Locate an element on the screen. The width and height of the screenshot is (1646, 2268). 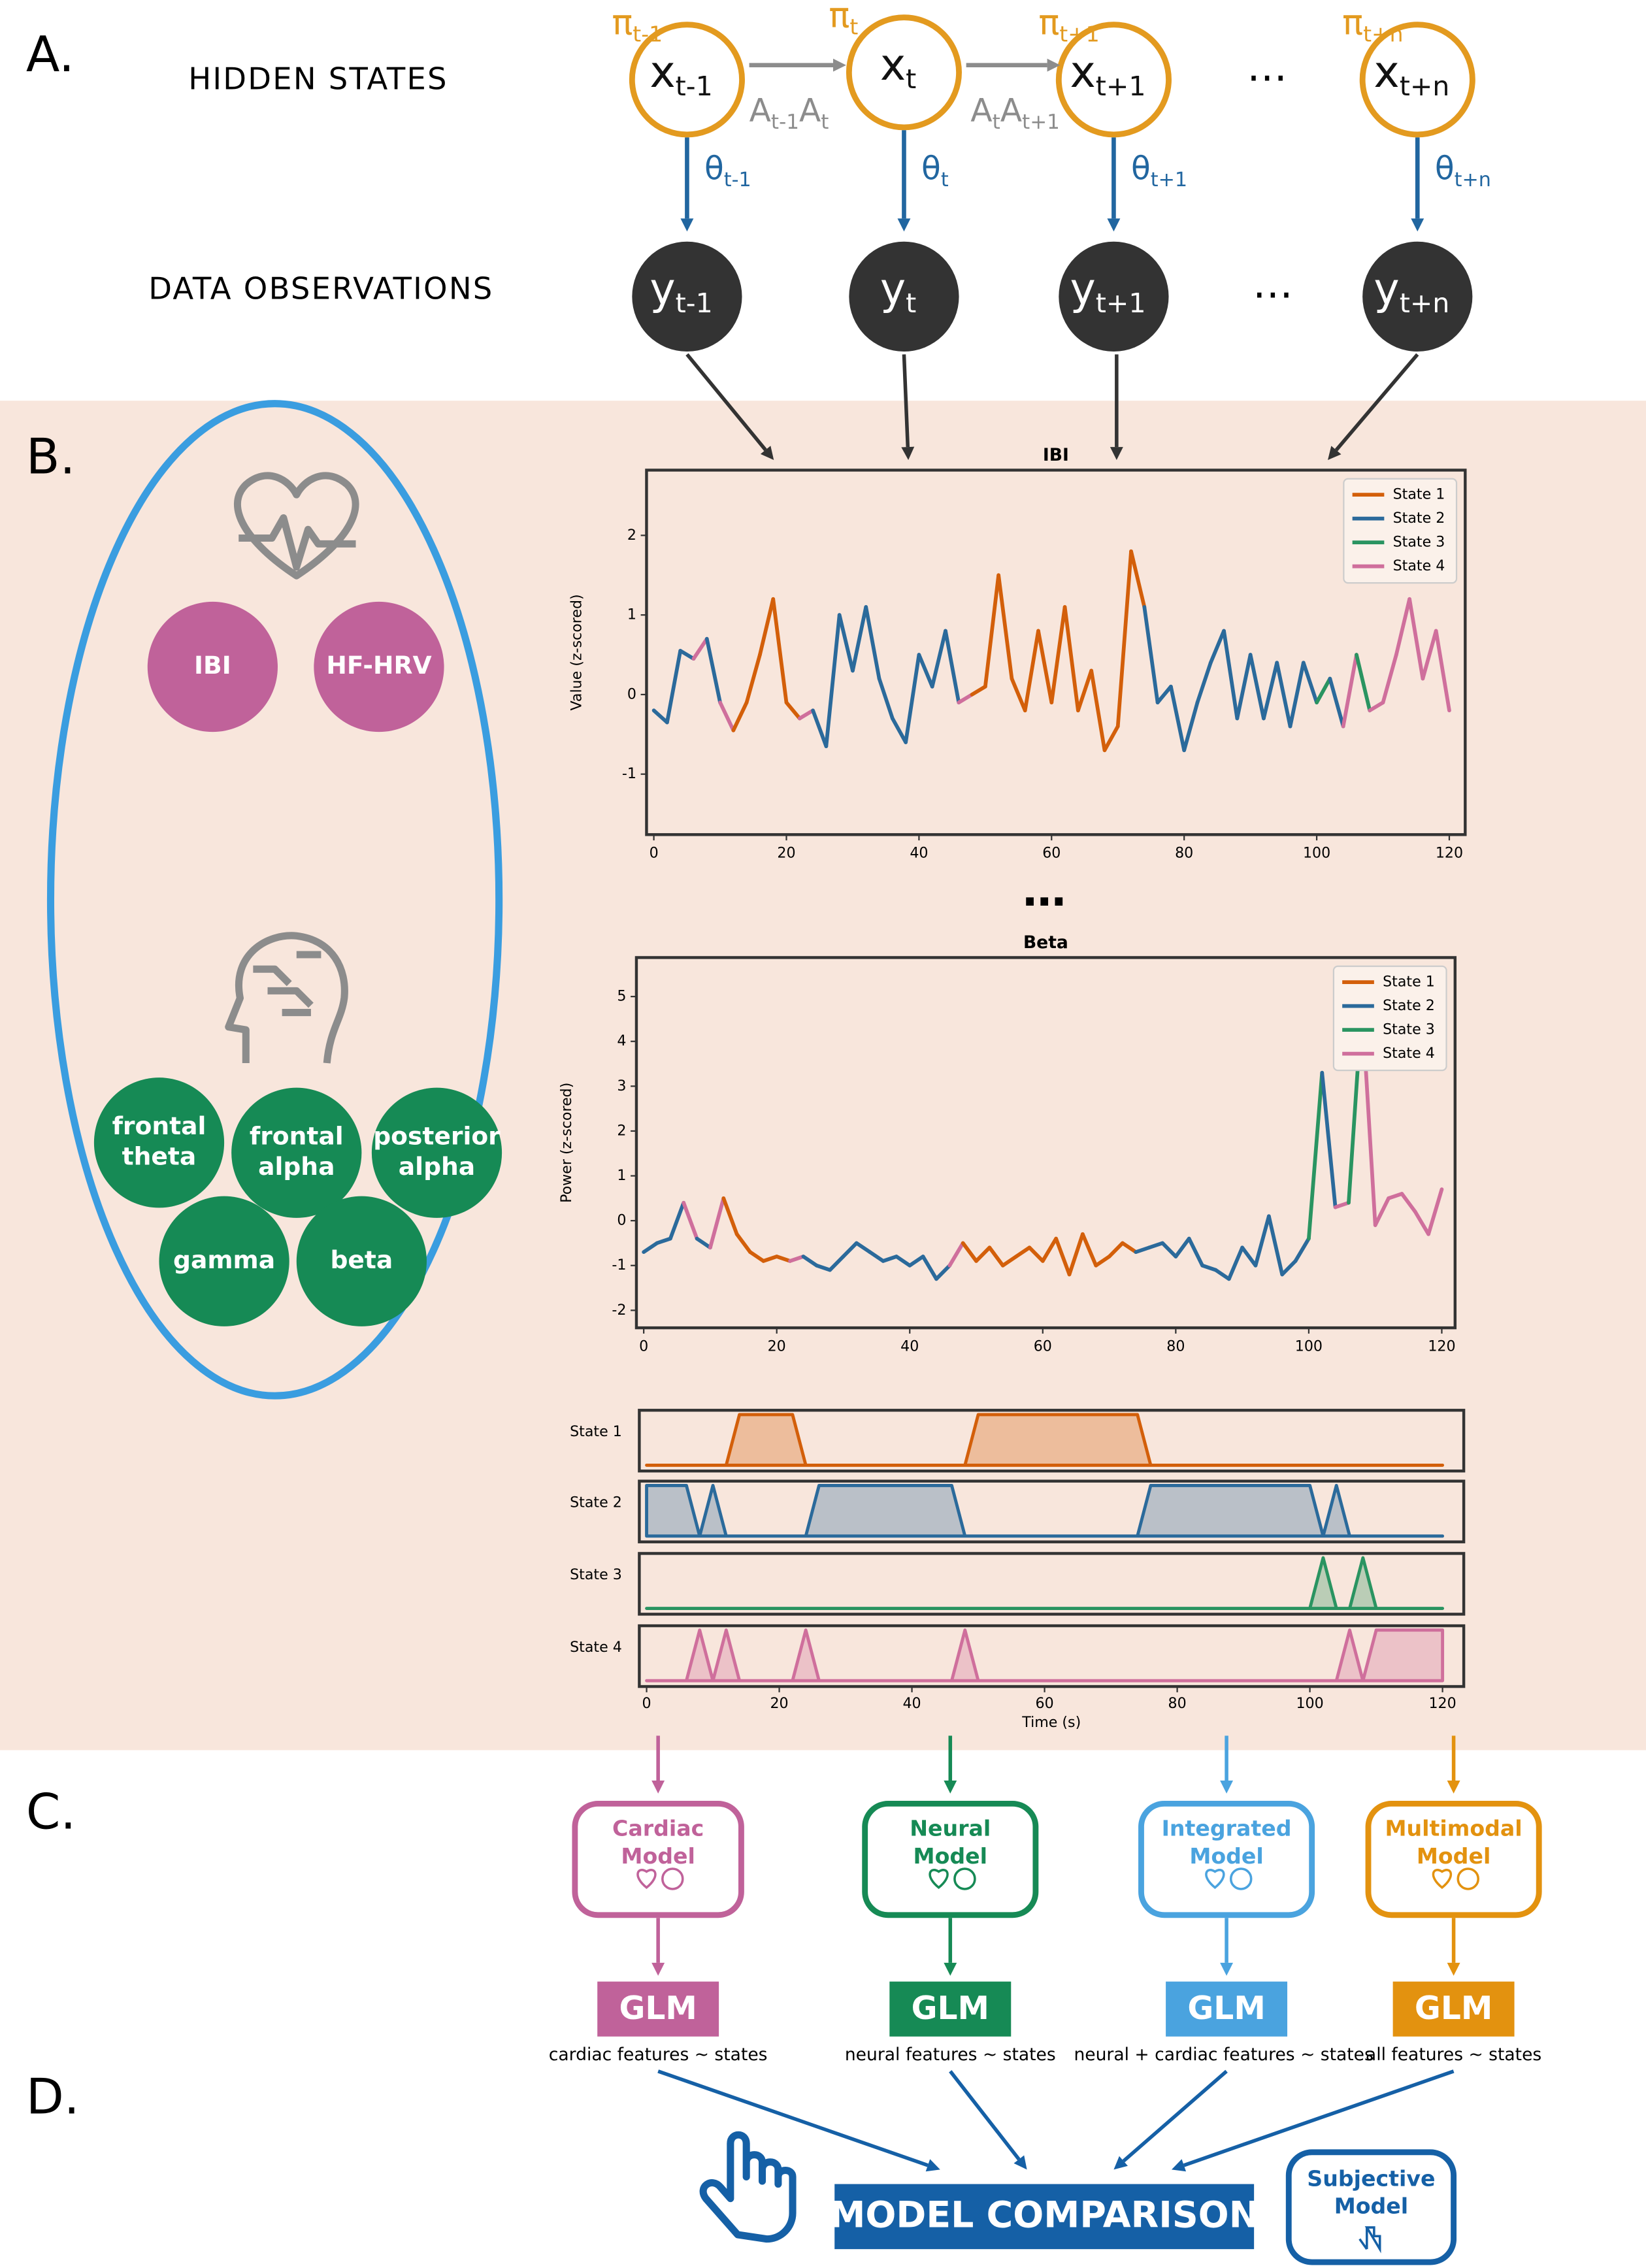
subjective-label: Model is located at coordinates (1371, 2205).